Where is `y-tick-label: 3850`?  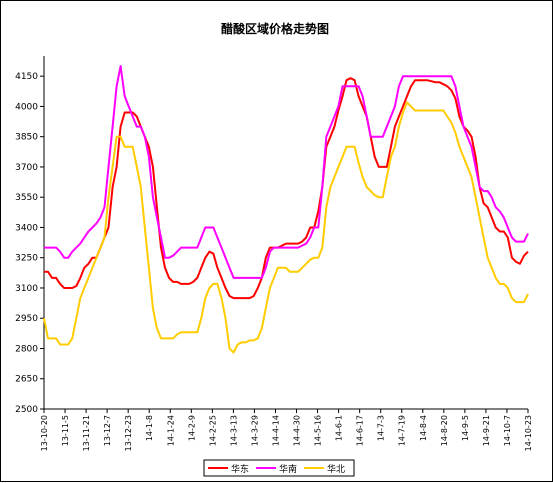 y-tick-label: 3850 is located at coordinates (26, 138).